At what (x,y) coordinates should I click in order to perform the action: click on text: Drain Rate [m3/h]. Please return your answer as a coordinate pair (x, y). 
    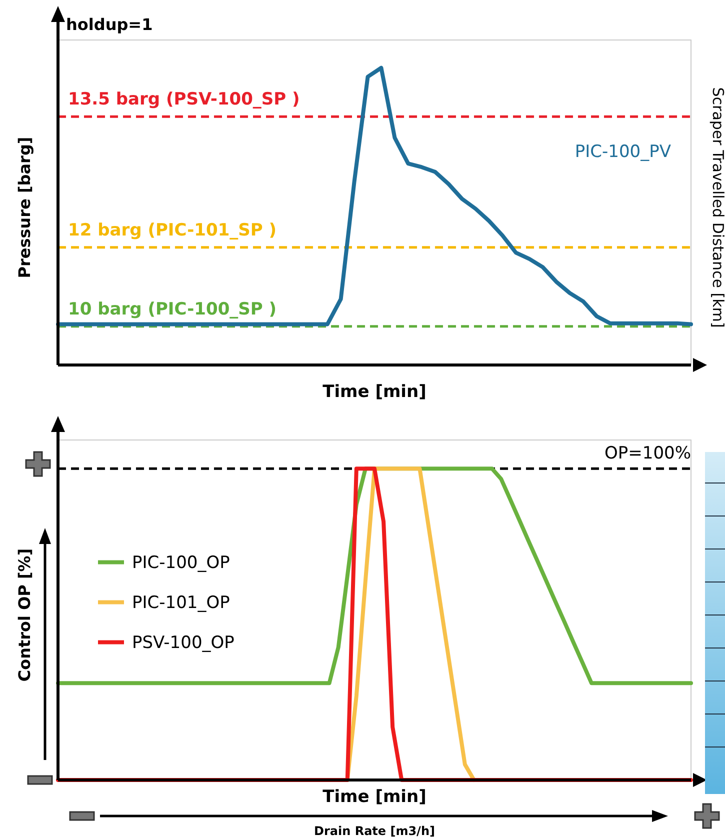
    Looking at the image, I should click on (374, 831).